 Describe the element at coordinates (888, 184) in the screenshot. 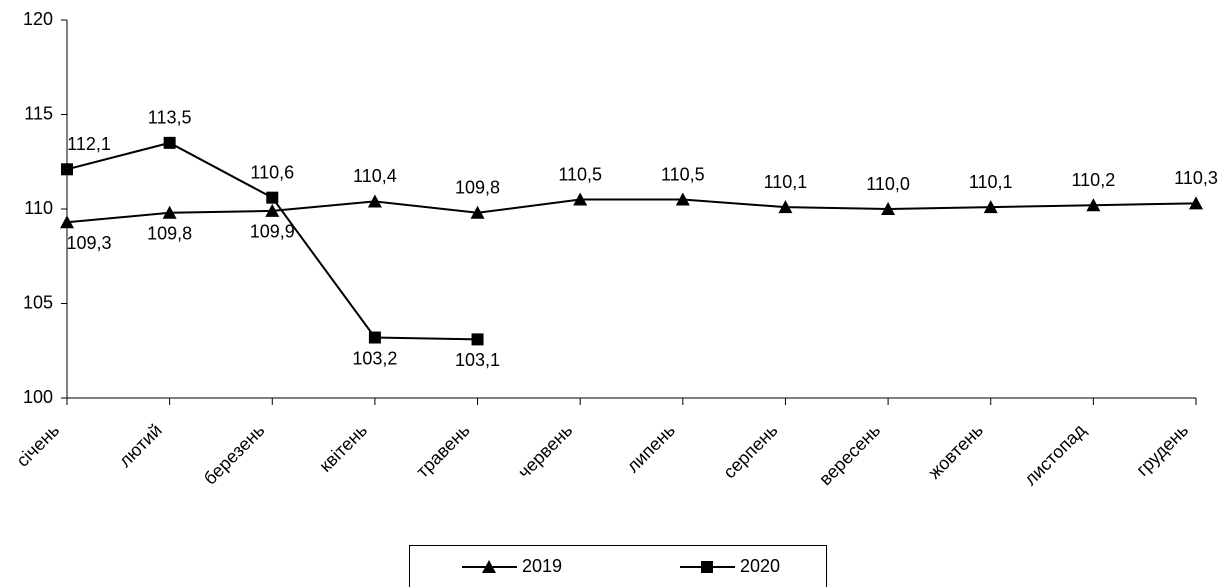

I see `data-label: 110,0` at that location.